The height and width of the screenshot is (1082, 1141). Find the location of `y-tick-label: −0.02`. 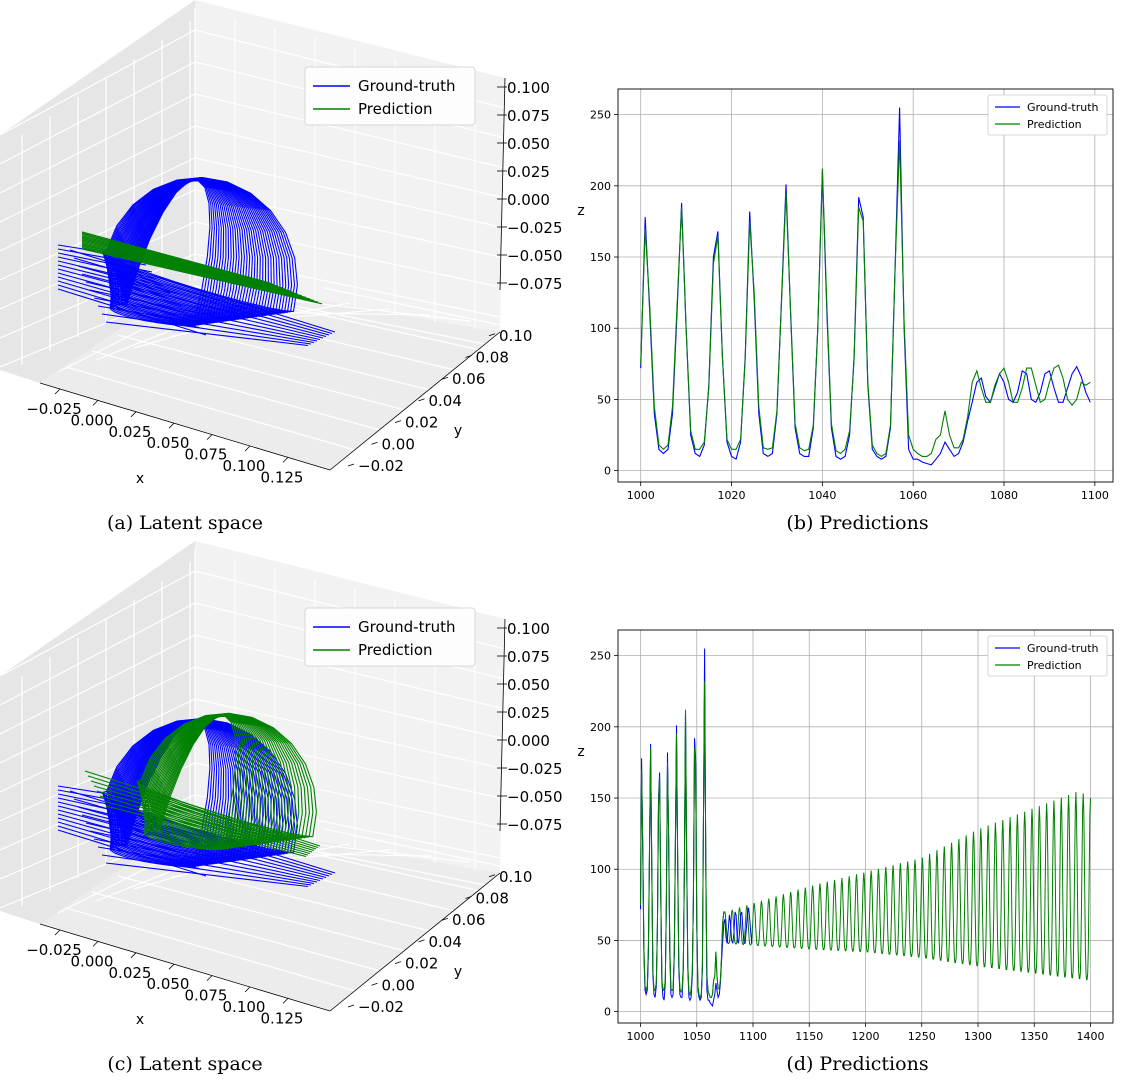

y-tick-label: −0.02 is located at coordinates (381, 1007).